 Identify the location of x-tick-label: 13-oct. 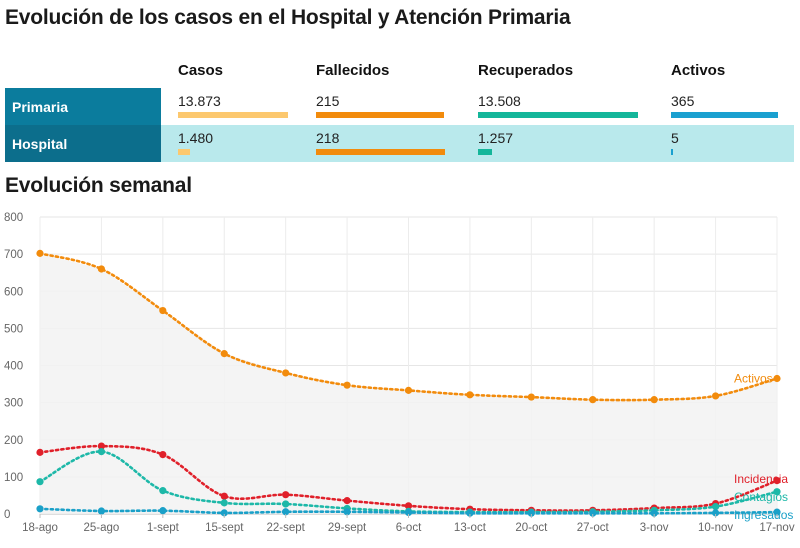
(470, 528).